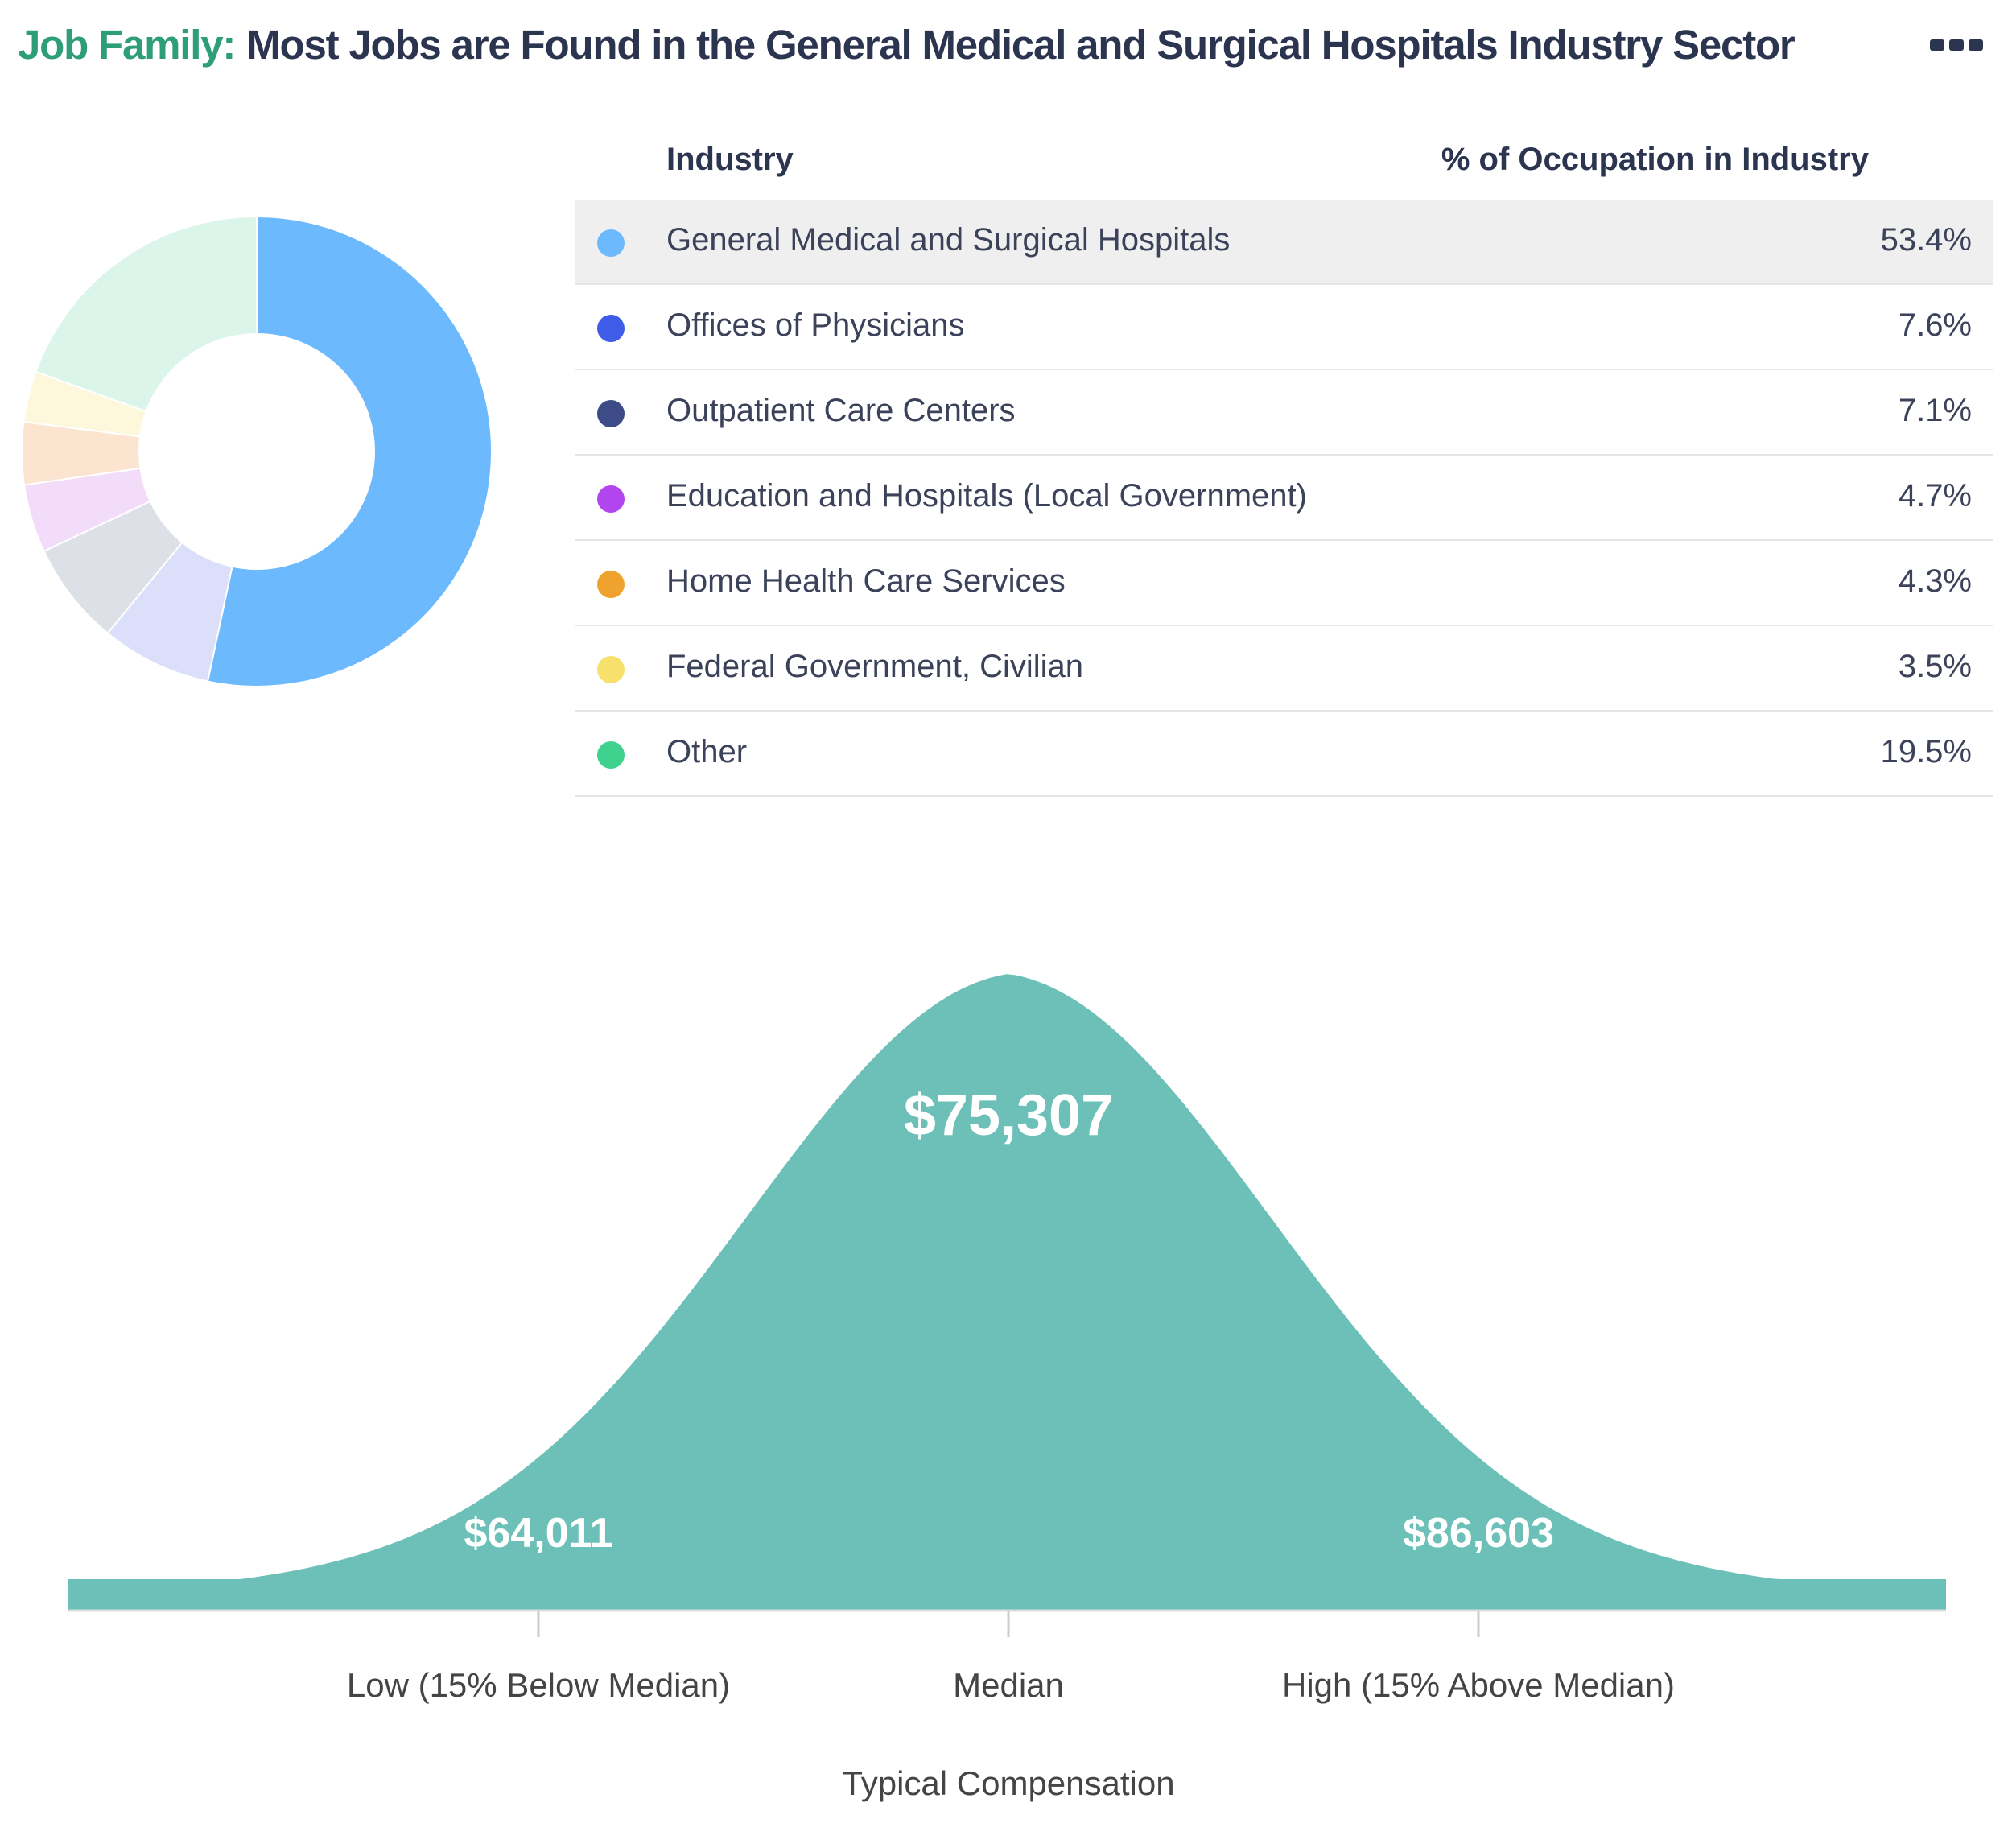 The image size is (2012, 1848). Describe the element at coordinates (707, 751) in the screenshot. I see `industry-name: Other` at that location.